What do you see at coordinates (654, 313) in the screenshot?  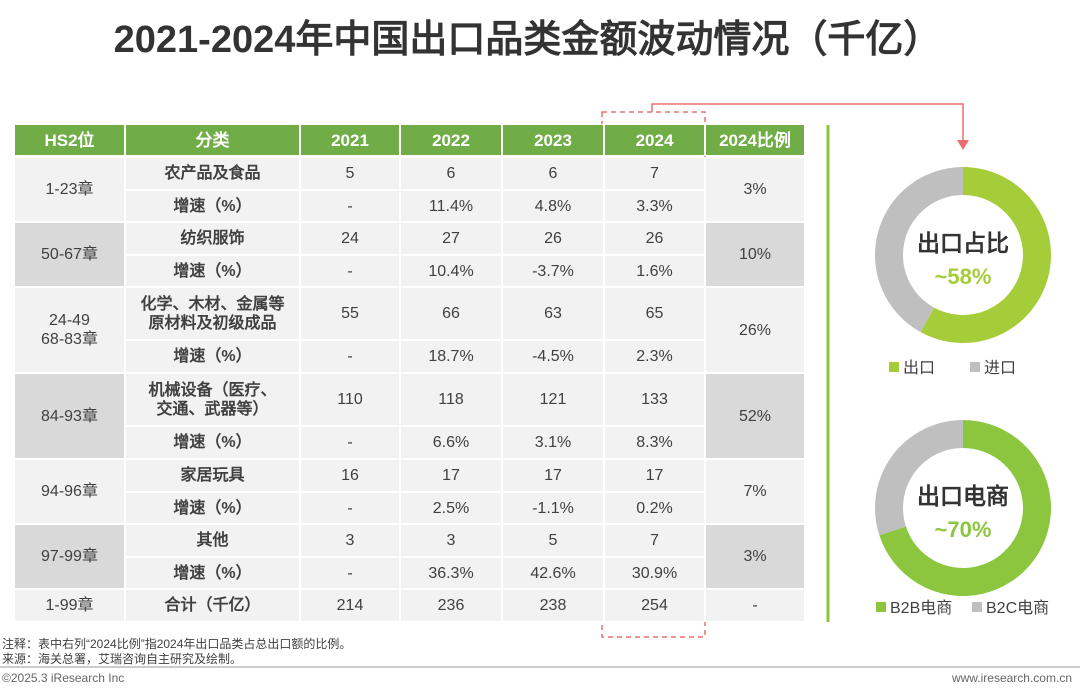 I see `value-cell: 65` at bounding box center [654, 313].